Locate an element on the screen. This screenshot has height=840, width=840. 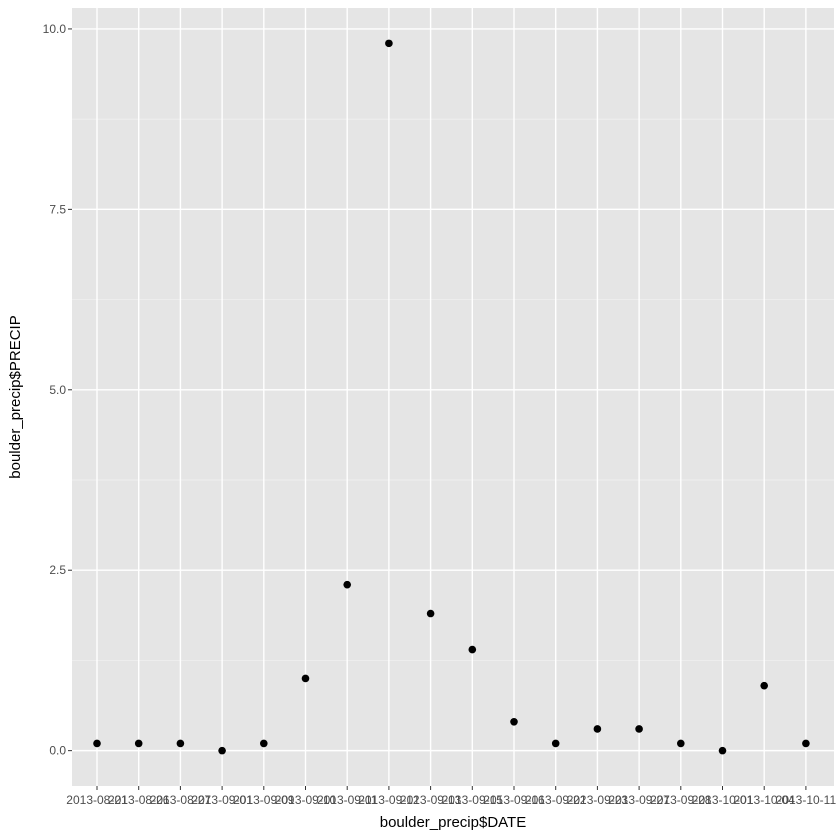
x-tick-label: 2013-09-22 is located at coordinates (556, 800).